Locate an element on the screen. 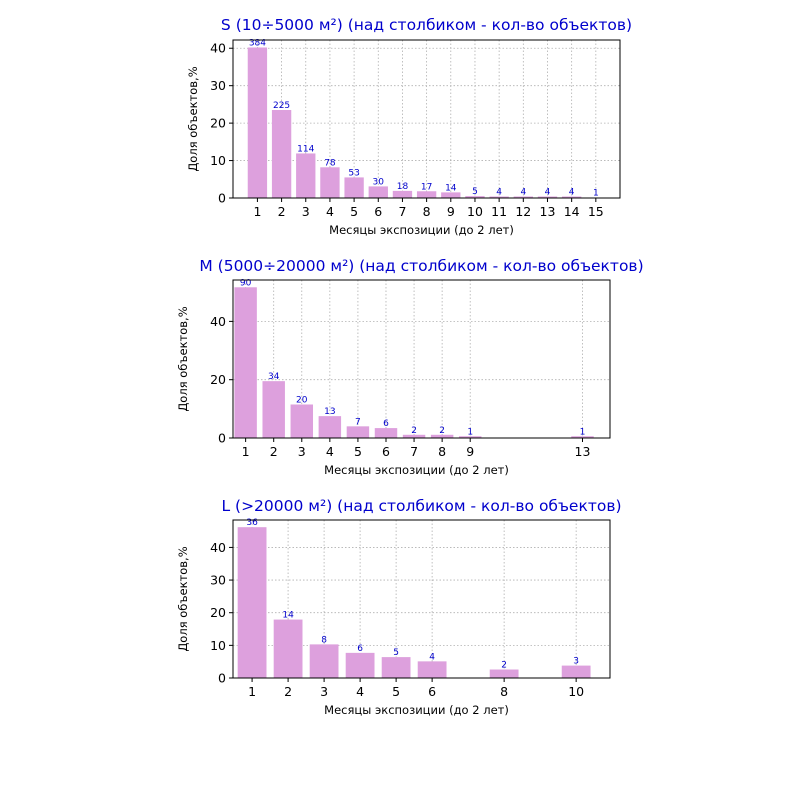  bar-label: 78 is located at coordinates (330, 163).